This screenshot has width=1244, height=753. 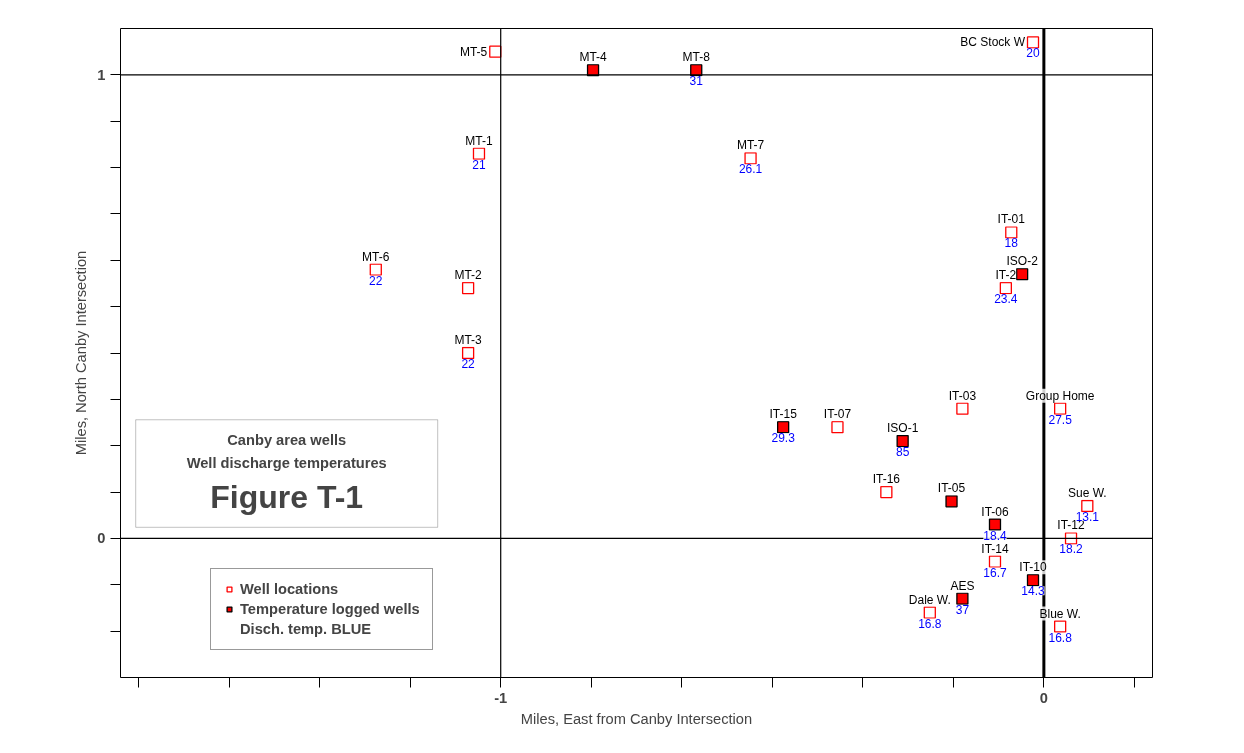 What do you see at coordinates (81, 353) in the screenshot?
I see `y-axis-title: Miles, North Canby Intersection` at bounding box center [81, 353].